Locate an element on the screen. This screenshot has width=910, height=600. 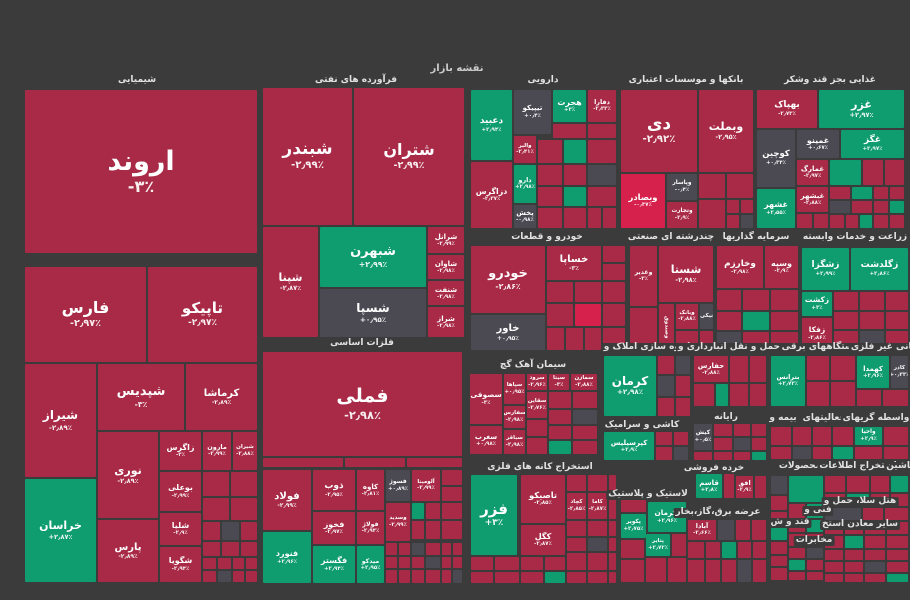
stock-tile-دارو: دارو +۲٫۹۸٪ is located at coordinates (525, 184).